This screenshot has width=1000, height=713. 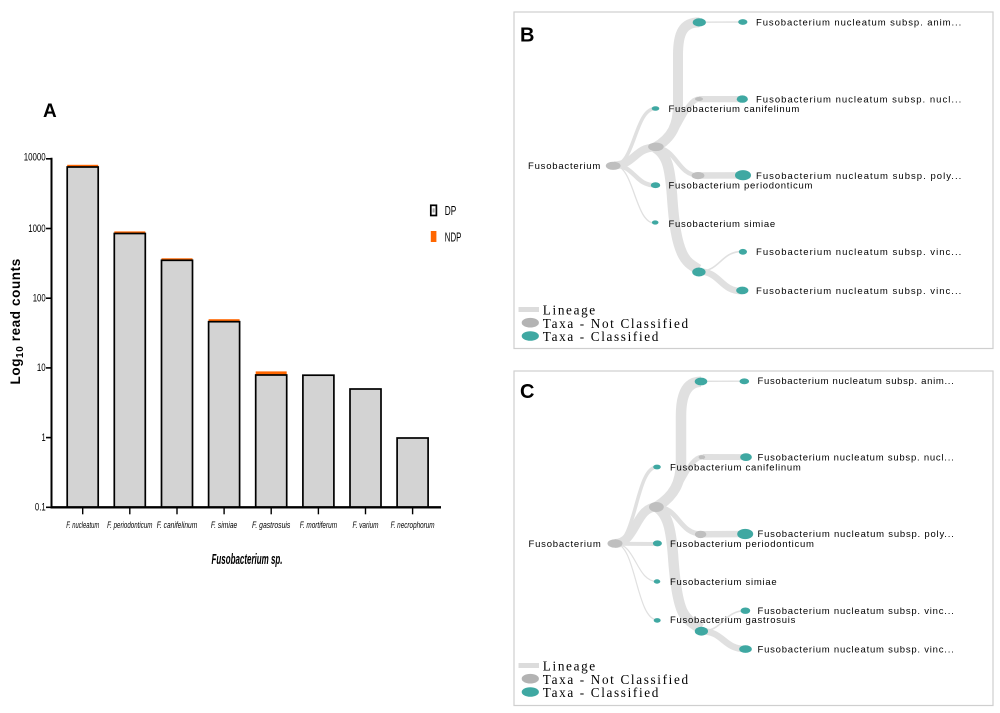 I want to click on svg-text: F. mortiferum, so click(x=318, y=525).